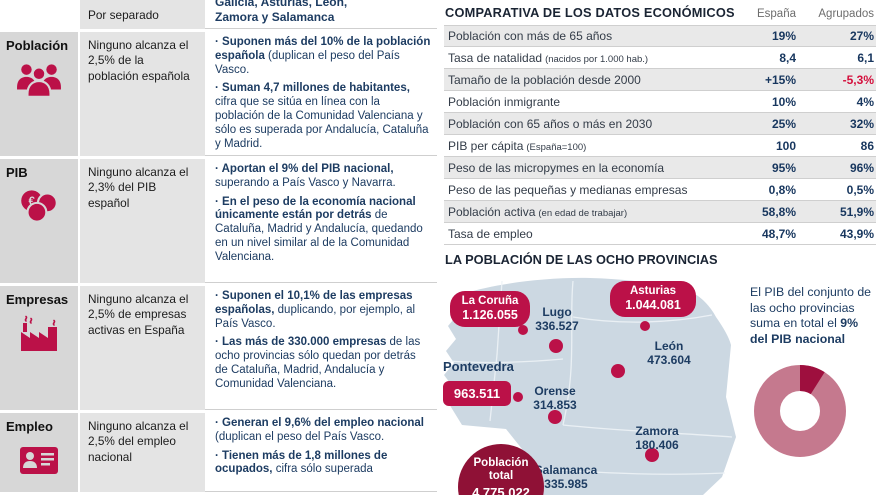  I want to click on category-label: PIB, so click(17, 172).